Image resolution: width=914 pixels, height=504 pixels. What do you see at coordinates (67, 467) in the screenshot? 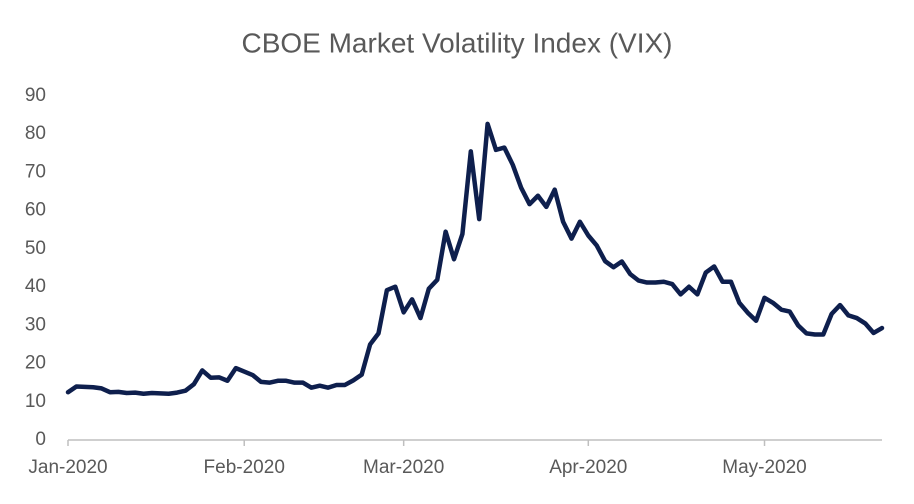
I see `x-tick-label: Jan-2020` at bounding box center [67, 467].